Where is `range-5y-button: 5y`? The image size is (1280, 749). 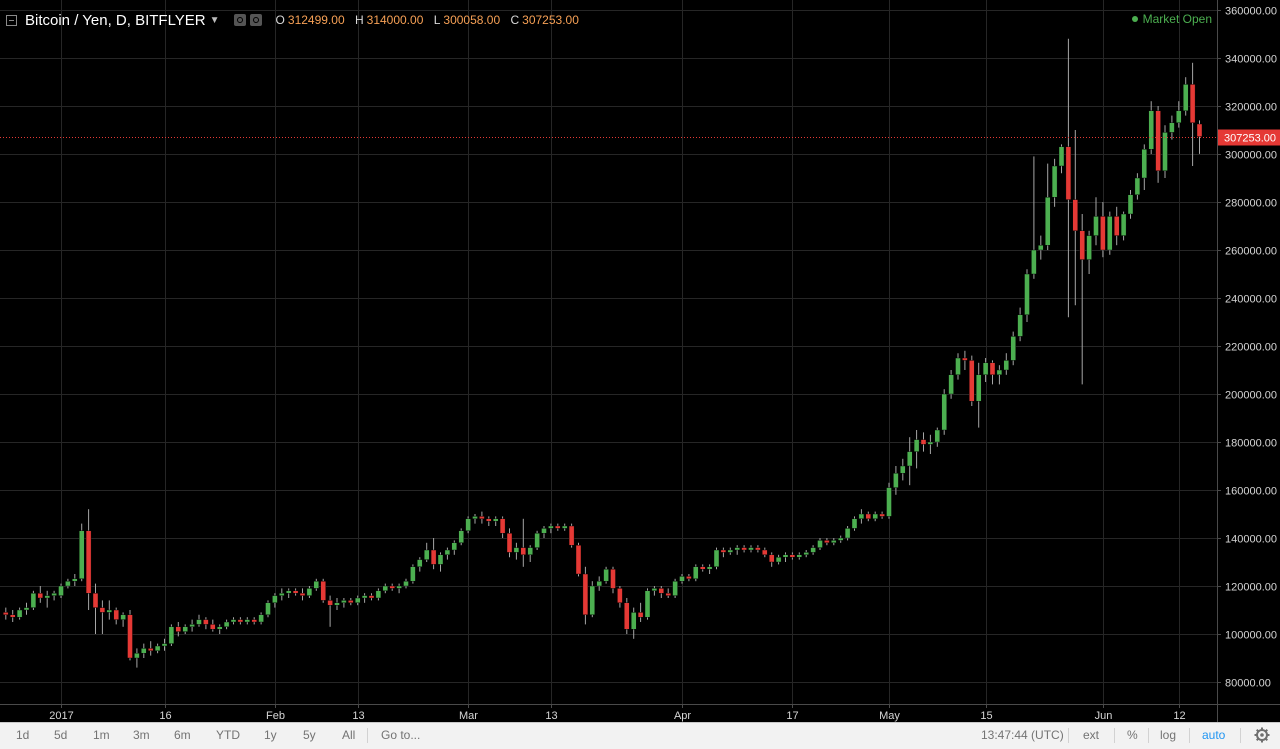
range-5y-button: 5y is located at coordinates (309, 735).